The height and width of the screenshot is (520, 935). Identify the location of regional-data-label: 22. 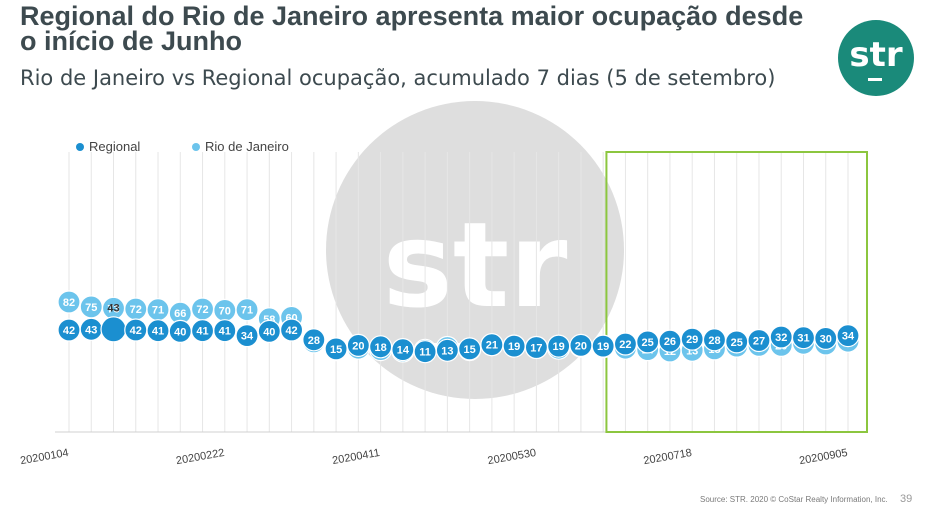
(625, 345).